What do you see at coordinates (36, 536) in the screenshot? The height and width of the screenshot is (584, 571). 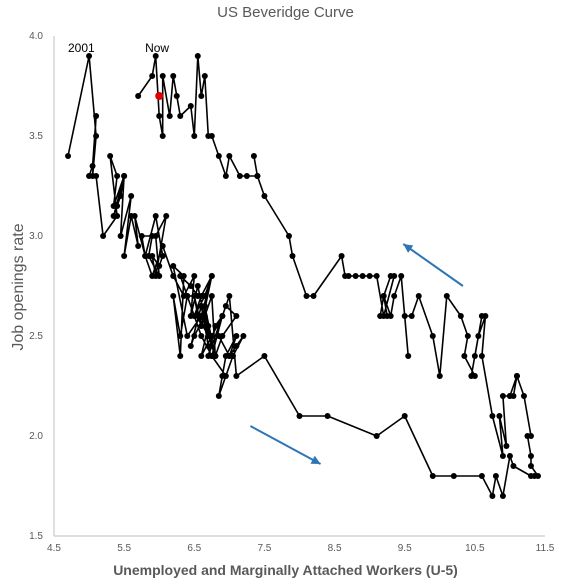 I see `y-tick-label: 1.5` at bounding box center [36, 536].